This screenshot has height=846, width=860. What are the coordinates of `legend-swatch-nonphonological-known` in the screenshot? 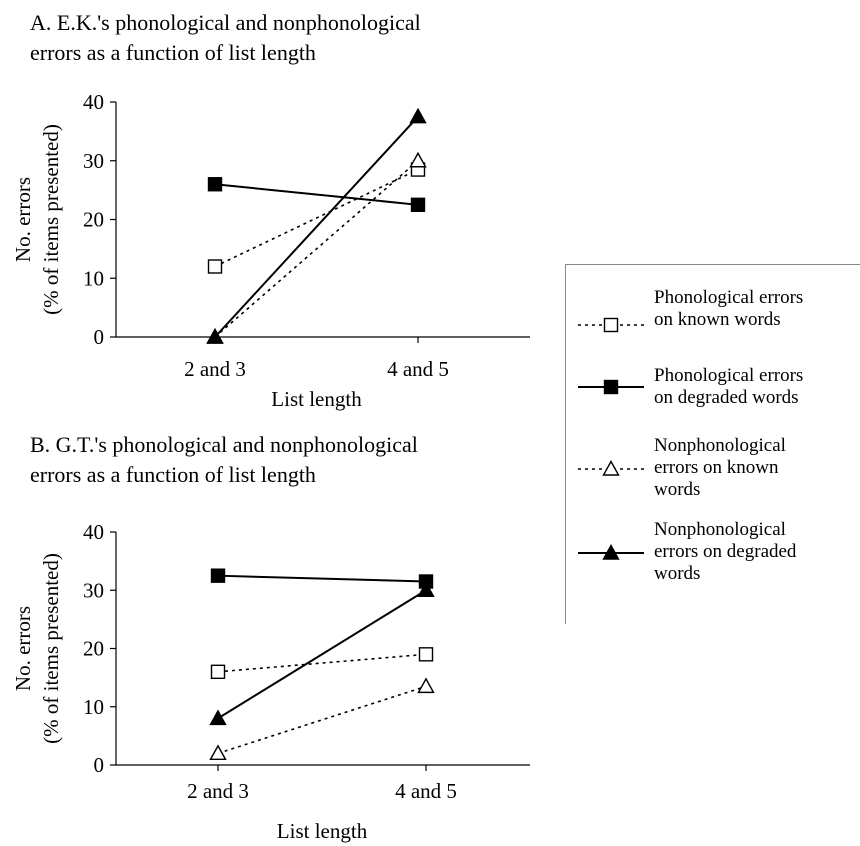 It's located at (611, 468).